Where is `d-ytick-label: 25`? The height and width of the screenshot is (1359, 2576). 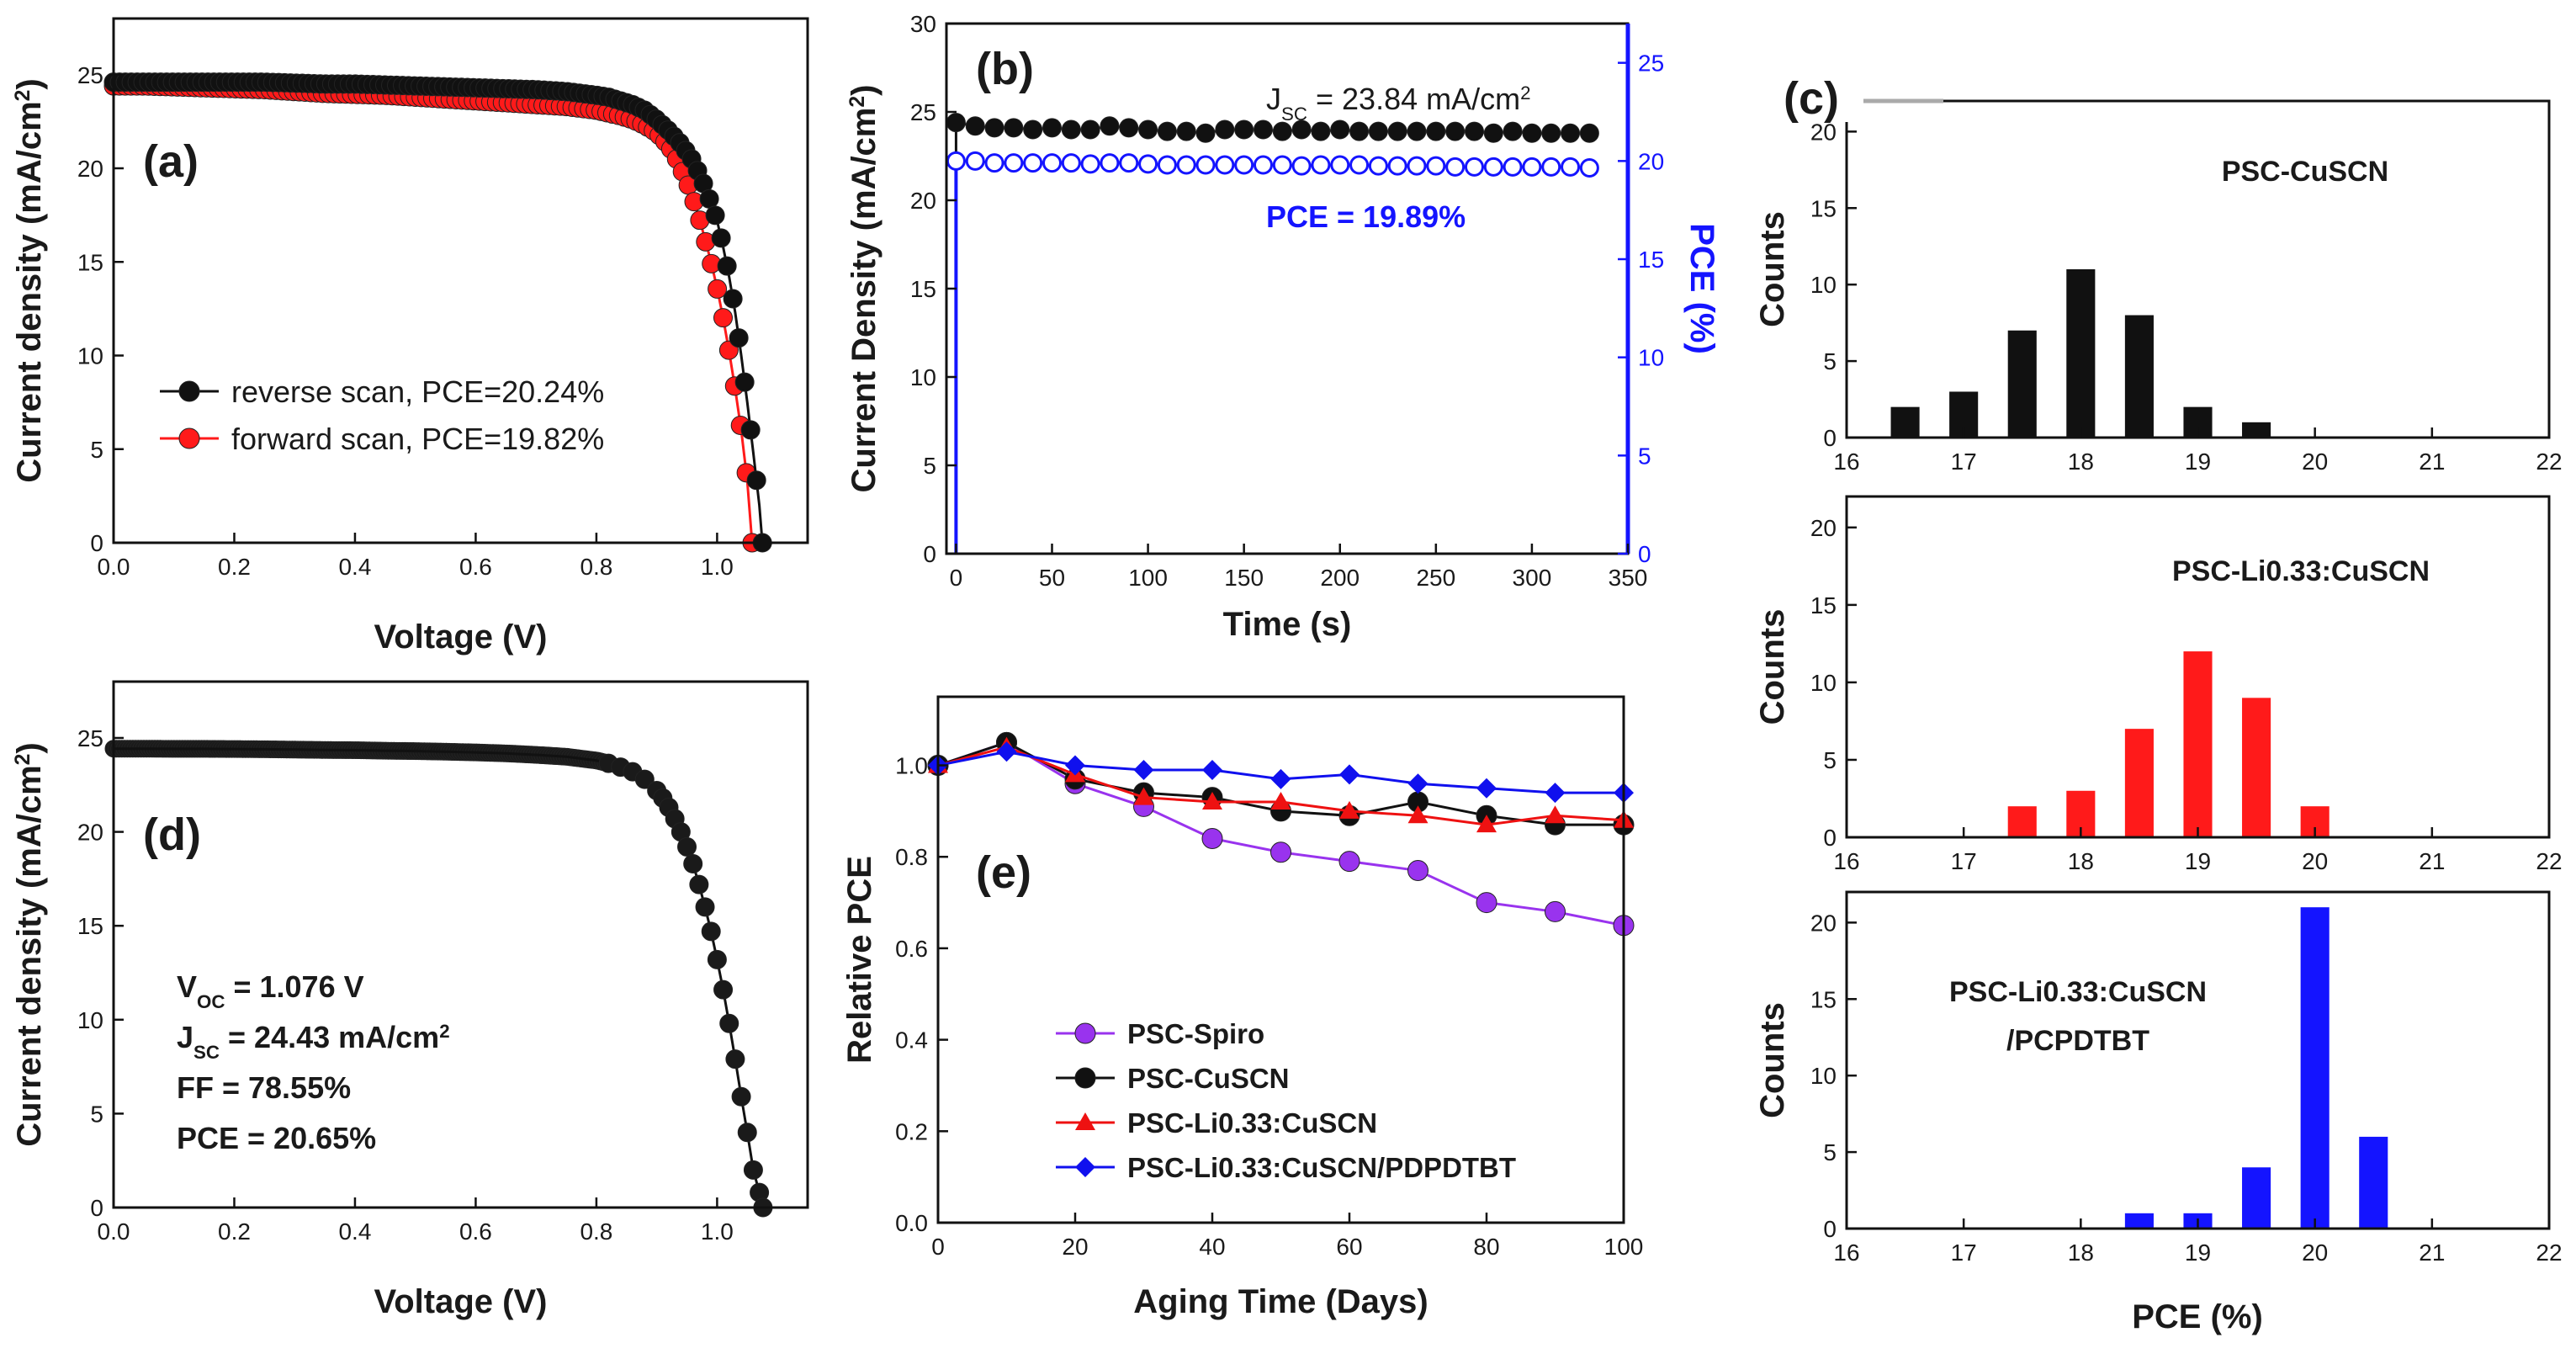
d-ytick-label: 25 is located at coordinates (90, 738).